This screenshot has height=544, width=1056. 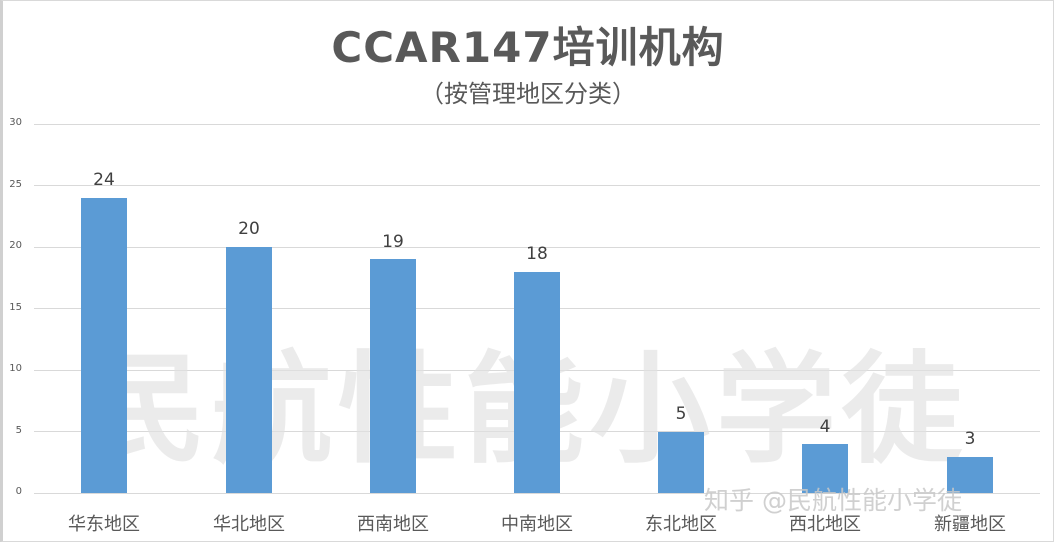 I want to click on y-tick-20: 20, so click(x=15, y=245).